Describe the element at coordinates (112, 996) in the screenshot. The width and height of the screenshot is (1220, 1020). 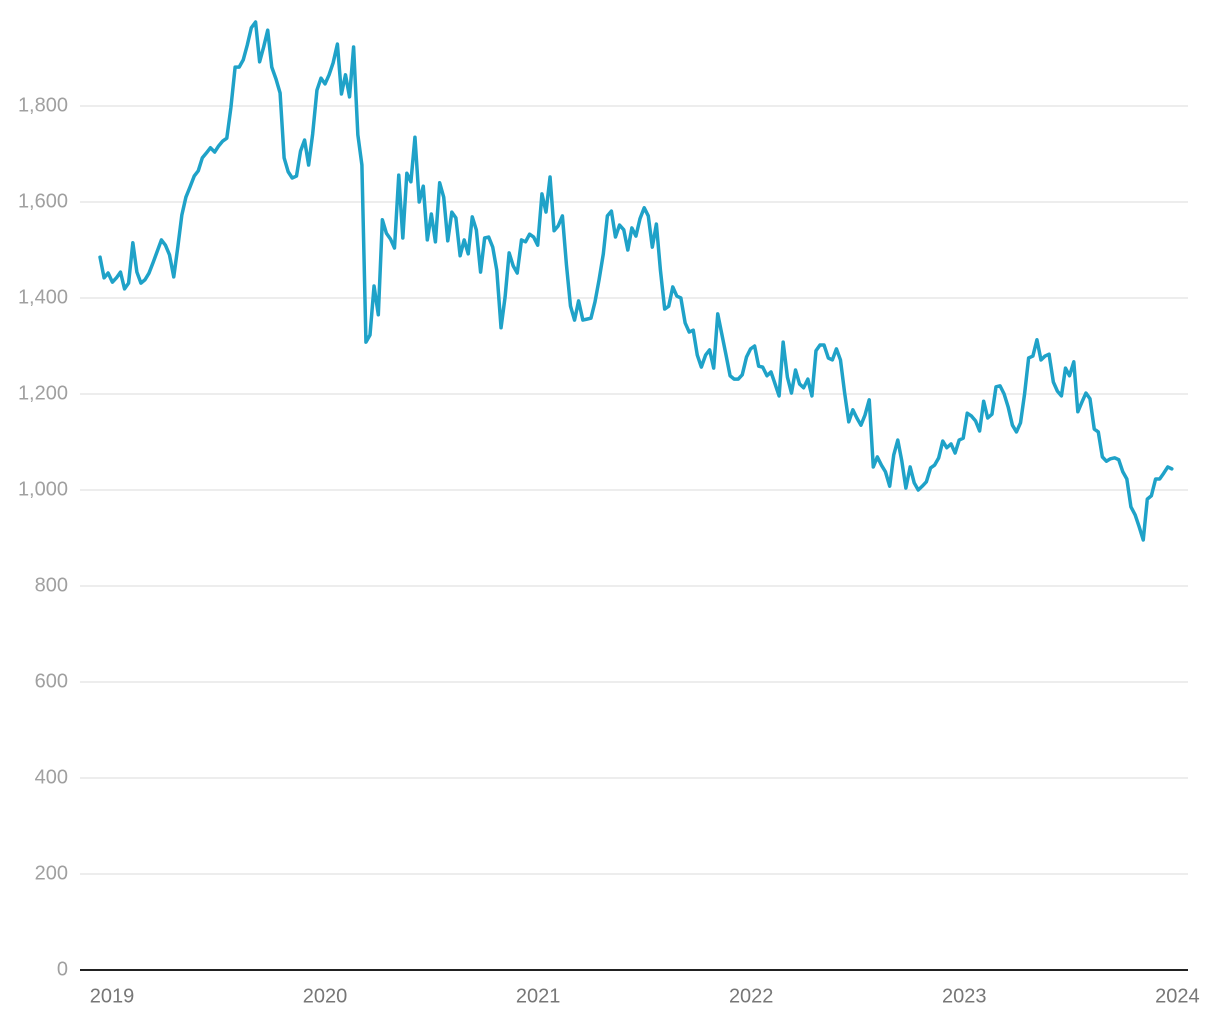
I see `x-tick-label: 2019` at that location.